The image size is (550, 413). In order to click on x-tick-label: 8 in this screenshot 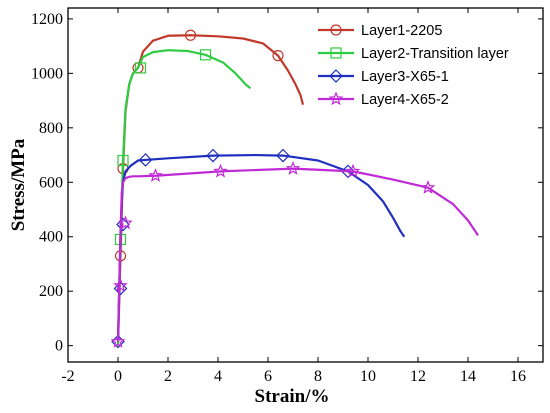, I will do `click(318, 376)`.